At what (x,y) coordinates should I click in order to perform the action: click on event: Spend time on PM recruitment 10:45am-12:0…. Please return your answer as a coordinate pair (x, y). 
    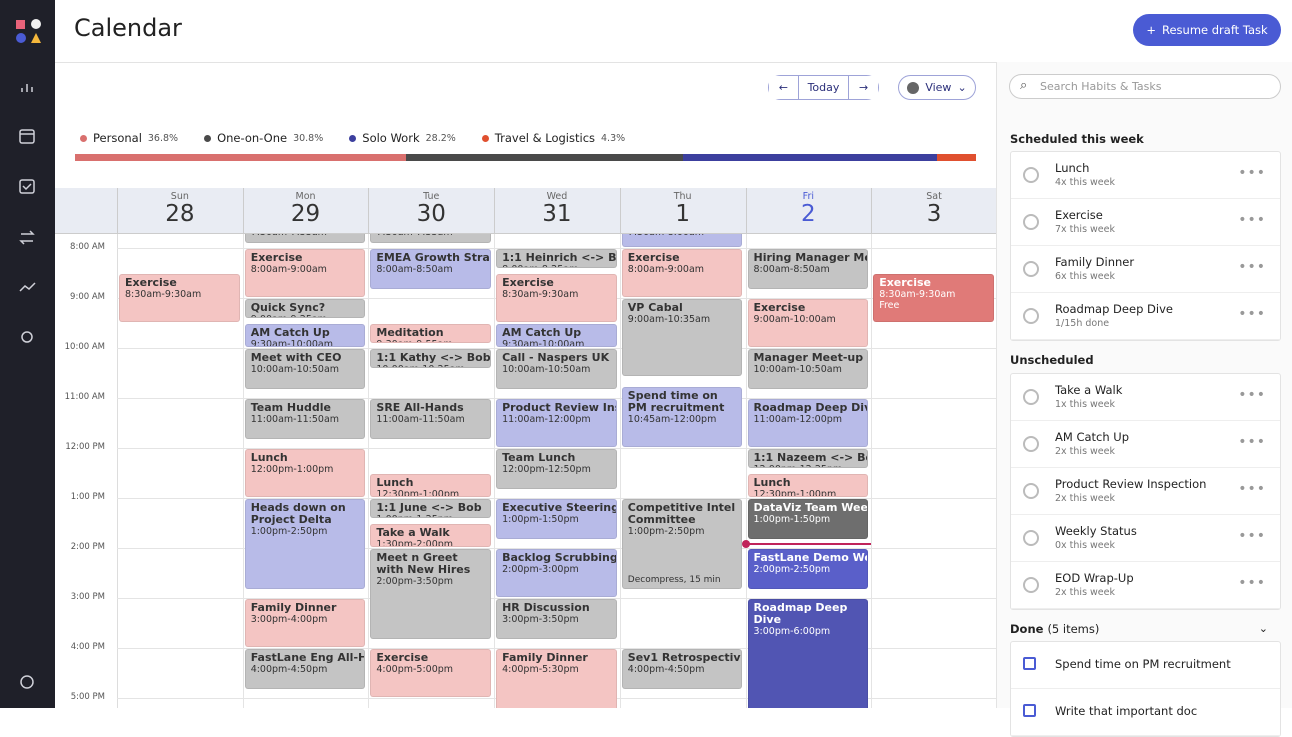
    Looking at the image, I should click on (682, 416).